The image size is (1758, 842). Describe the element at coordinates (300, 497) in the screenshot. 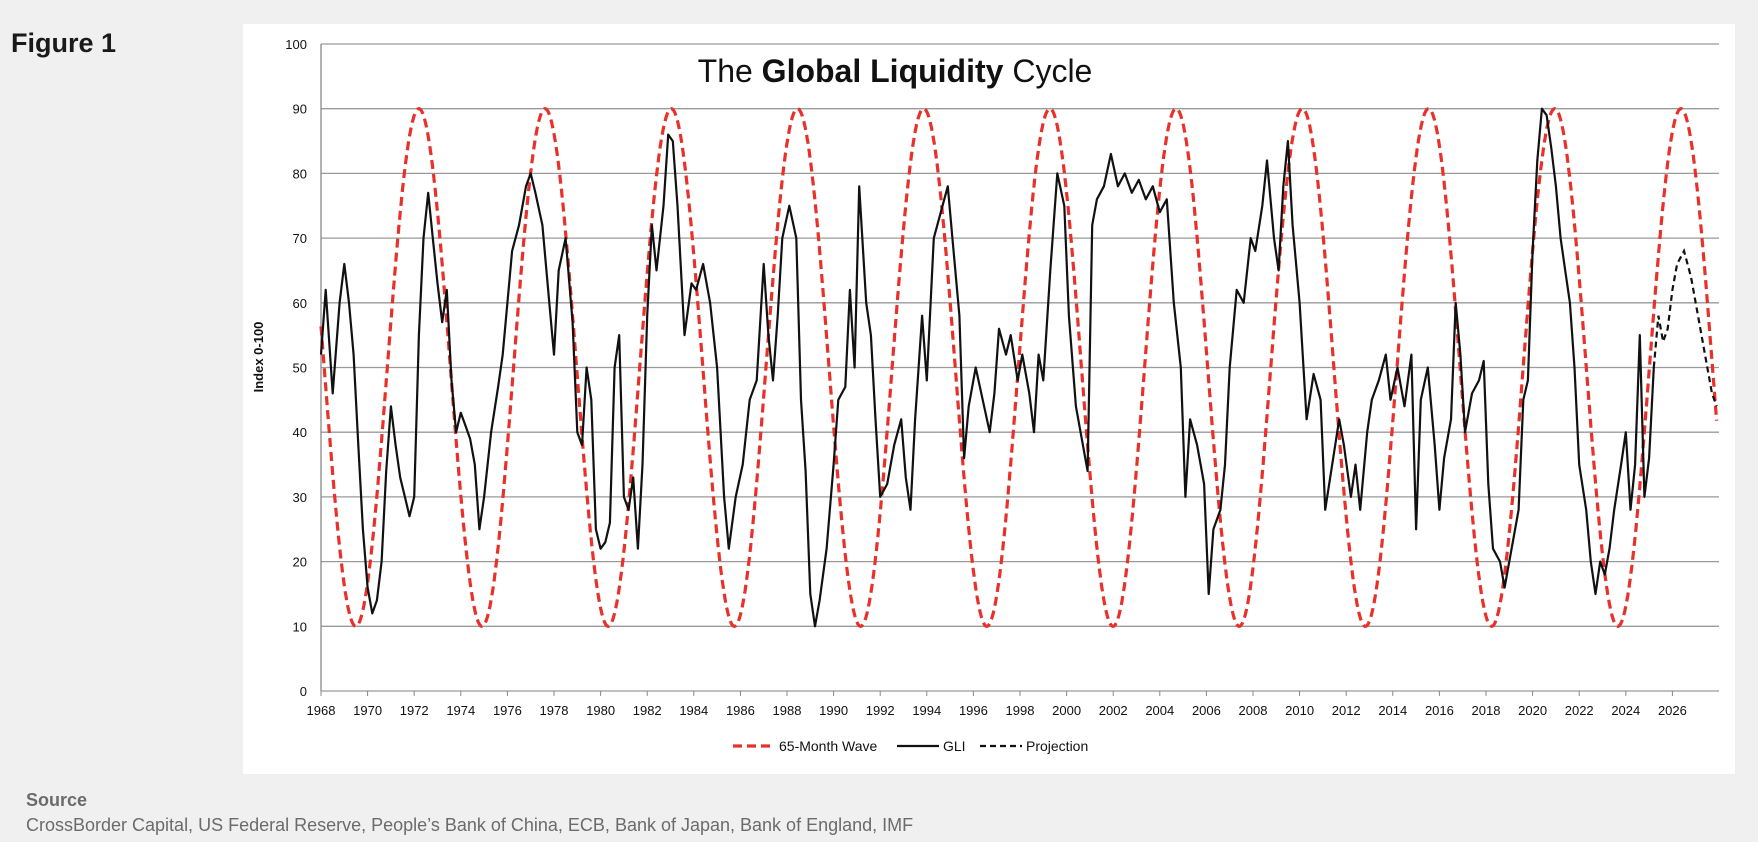

I see `y-tick-label: 30` at that location.